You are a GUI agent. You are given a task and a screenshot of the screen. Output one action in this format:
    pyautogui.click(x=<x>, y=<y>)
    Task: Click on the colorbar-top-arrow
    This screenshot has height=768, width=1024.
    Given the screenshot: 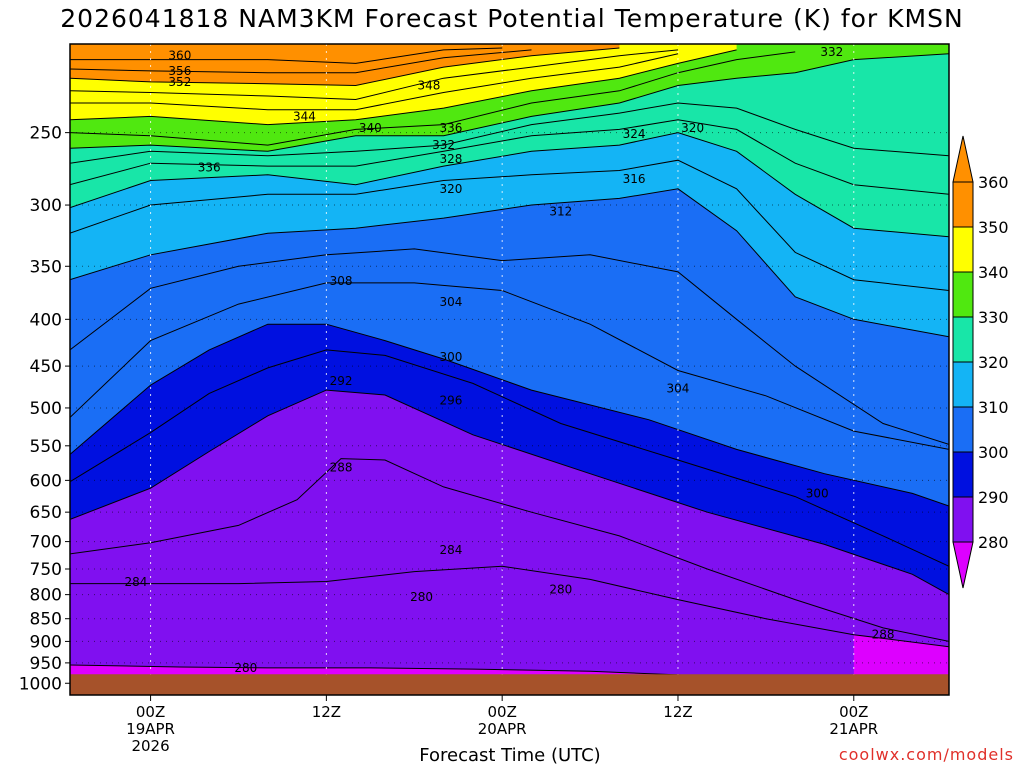 What is the action you would take?
    pyautogui.click(x=963, y=159)
    